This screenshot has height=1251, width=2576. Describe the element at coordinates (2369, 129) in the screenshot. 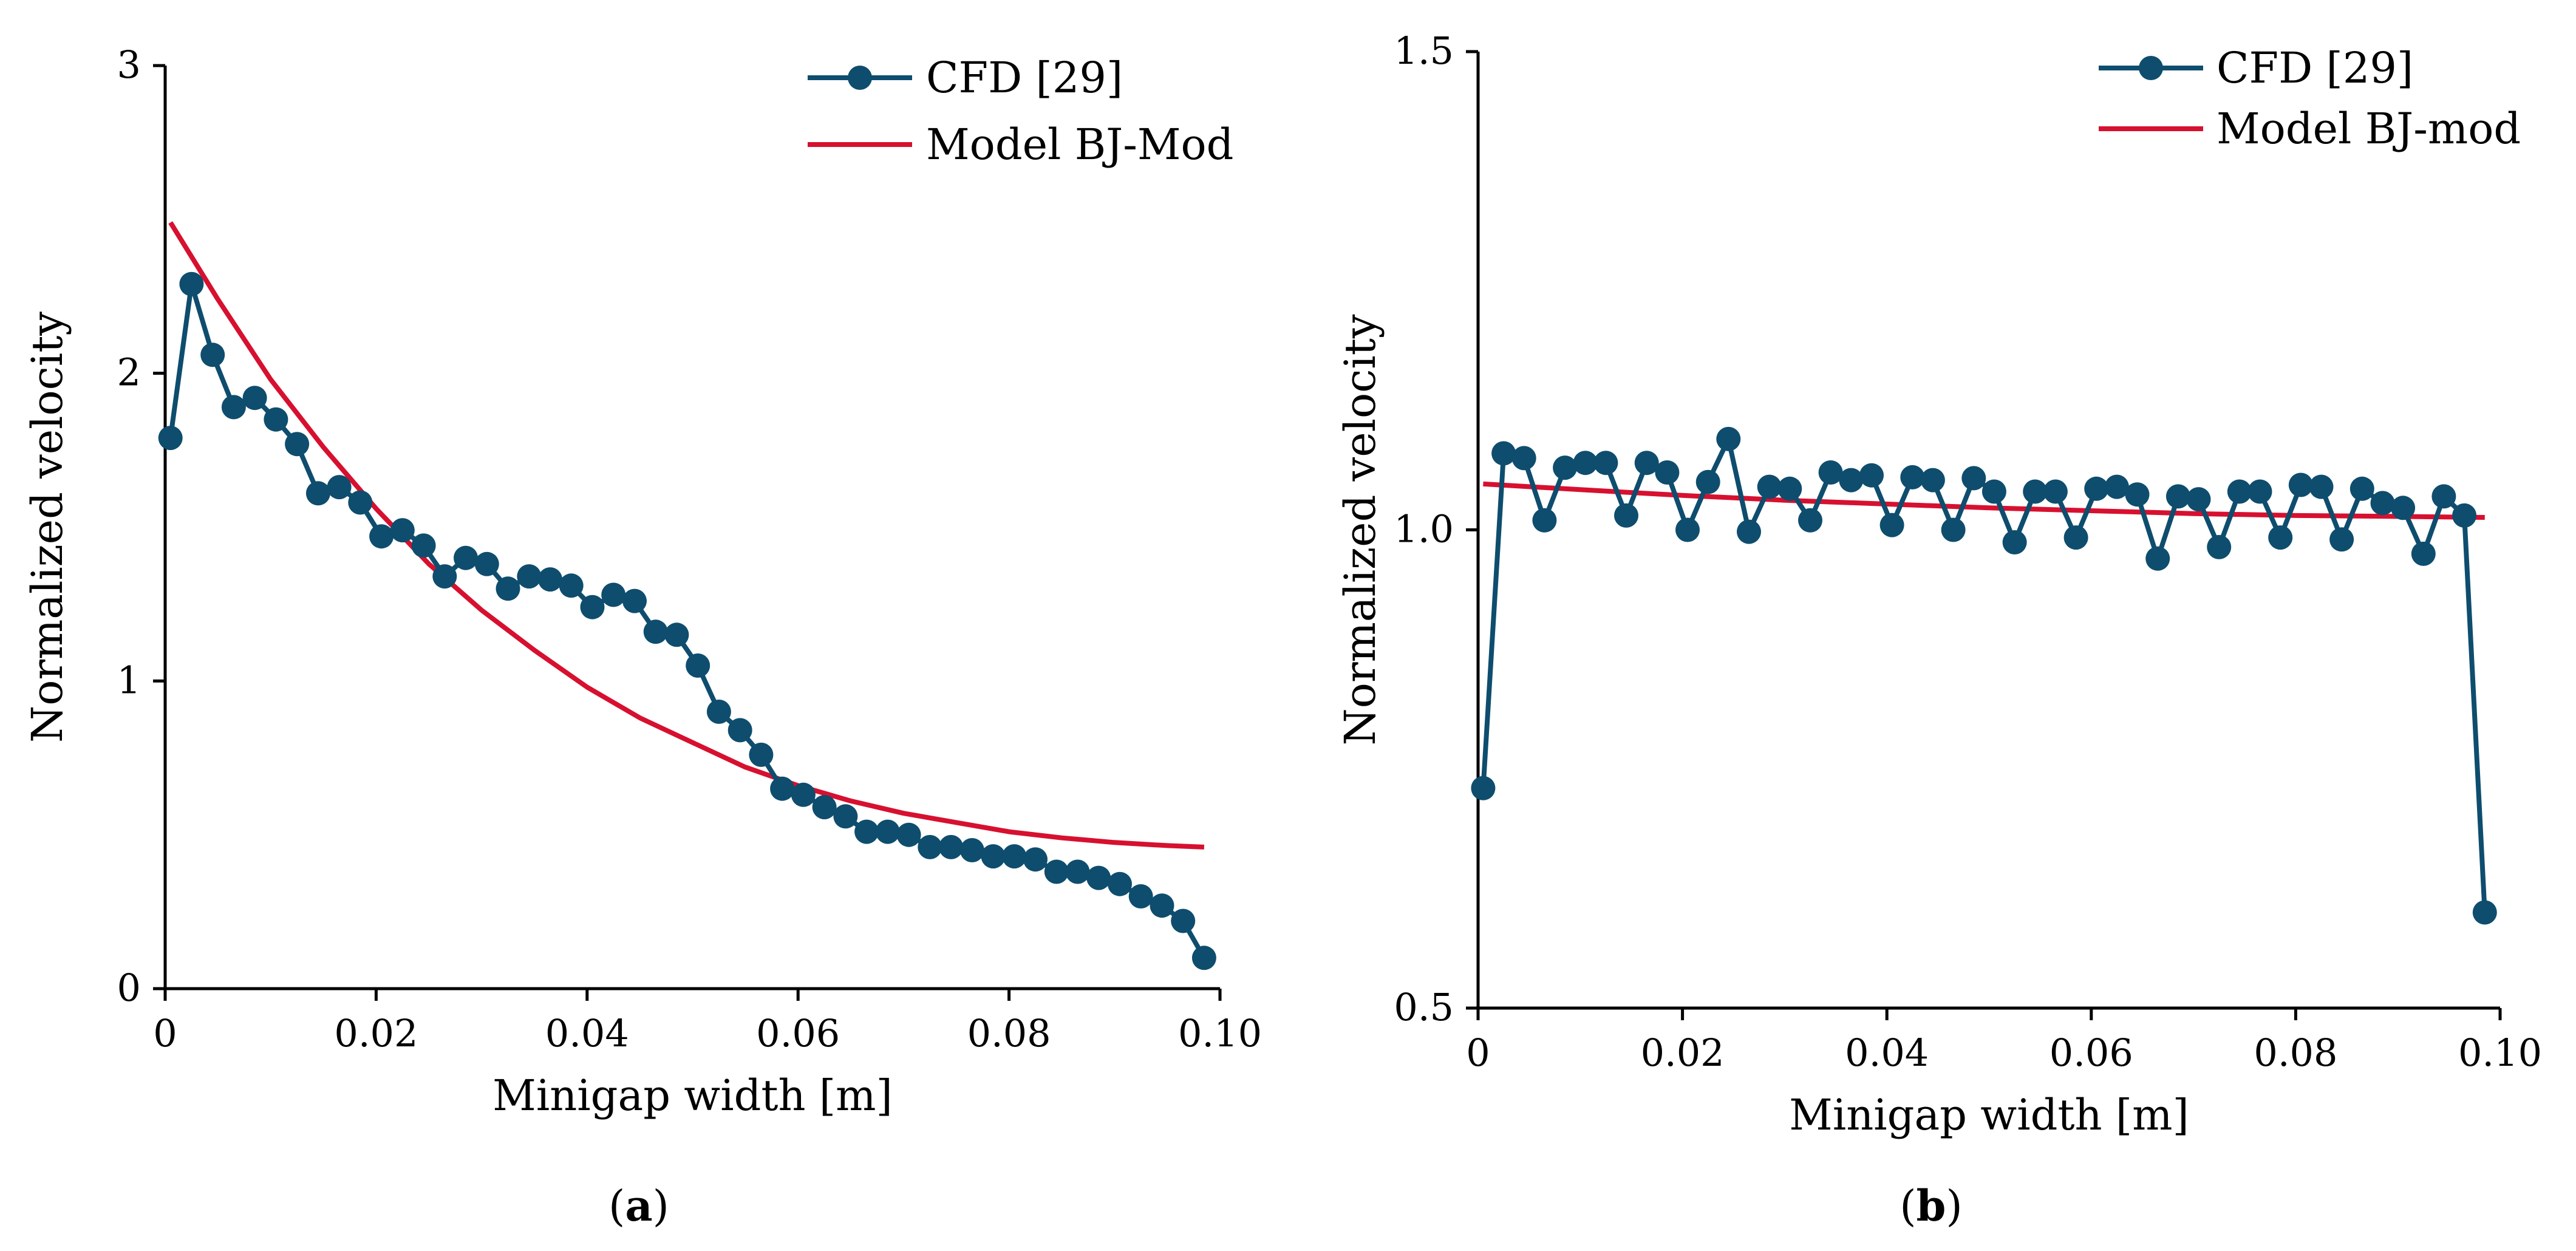

I see `legend-label-model: Model BJ-mod` at that location.